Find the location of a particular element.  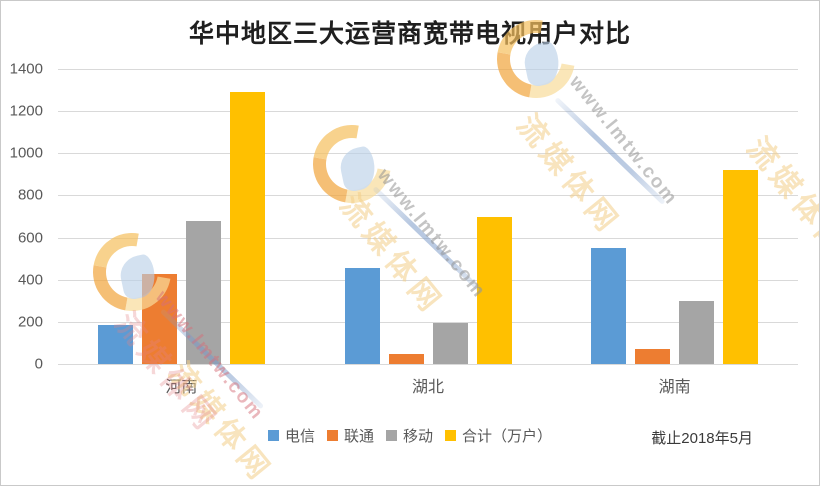

legend-item-移动: 移动 is located at coordinates (409, 435).